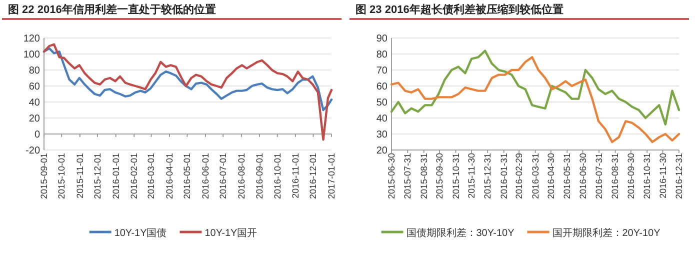  What do you see at coordinates (313, 176) in the screenshot?
I see `x-tick-label: 2016-12-01` at bounding box center [313, 176].